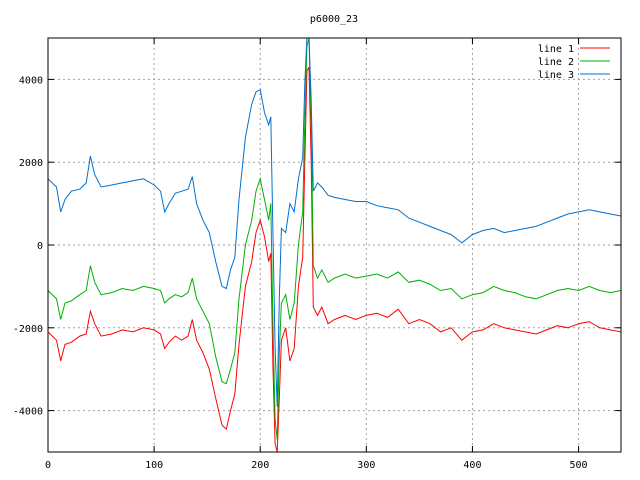  Describe the element at coordinates (28, 412) in the screenshot. I see `y-tick-label: -4000` at that location.